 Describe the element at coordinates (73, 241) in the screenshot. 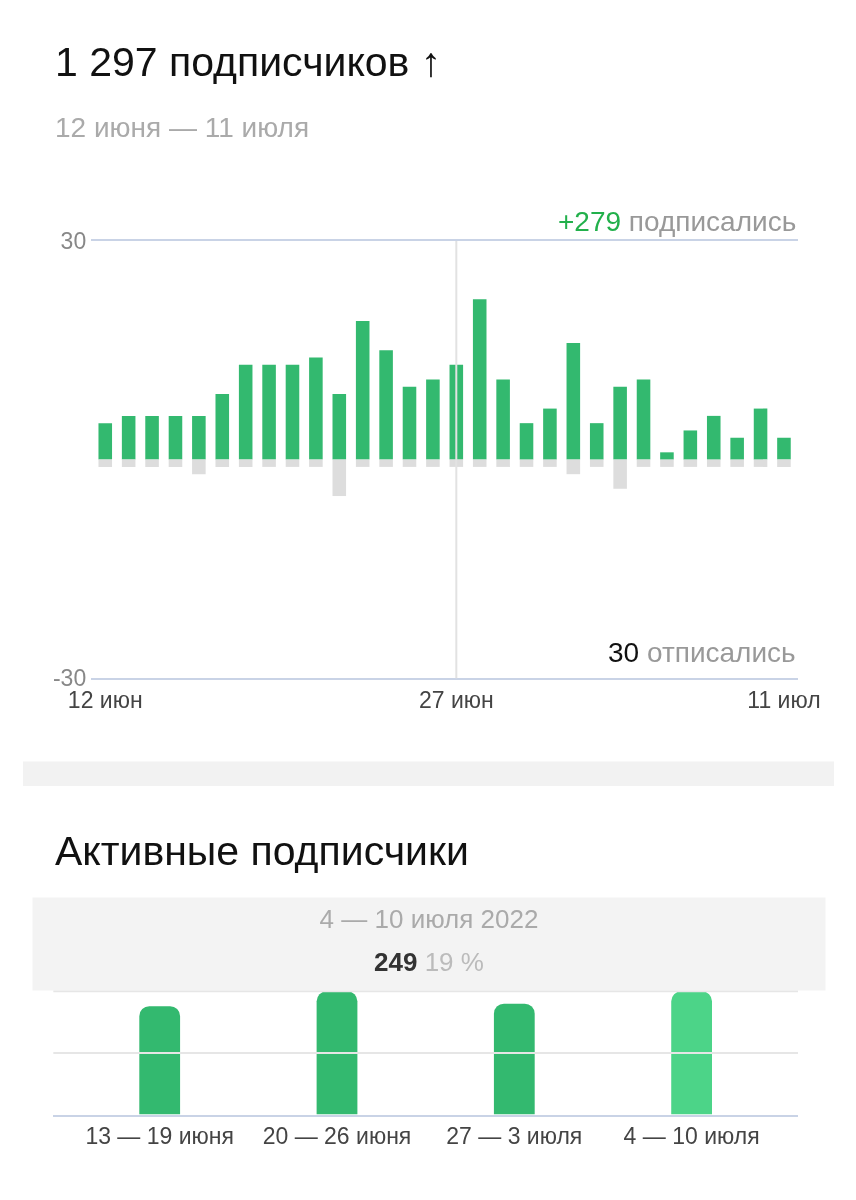

I see `y-tick-label: 30` at that location.